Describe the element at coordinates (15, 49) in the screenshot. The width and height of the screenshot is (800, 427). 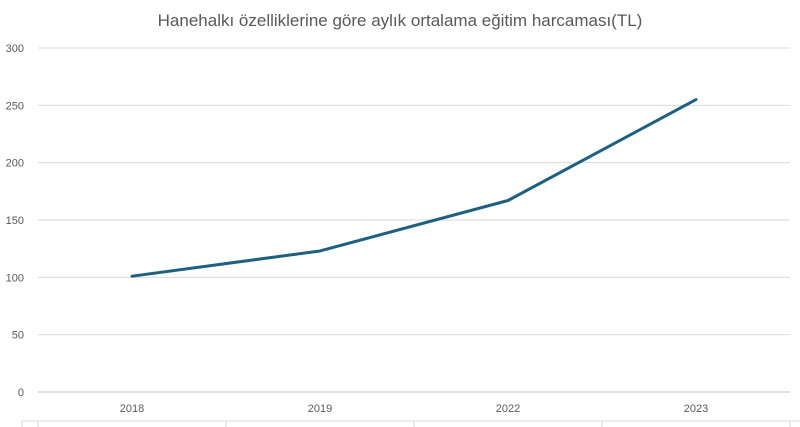
I see `y-tick-label: 300` at that location.